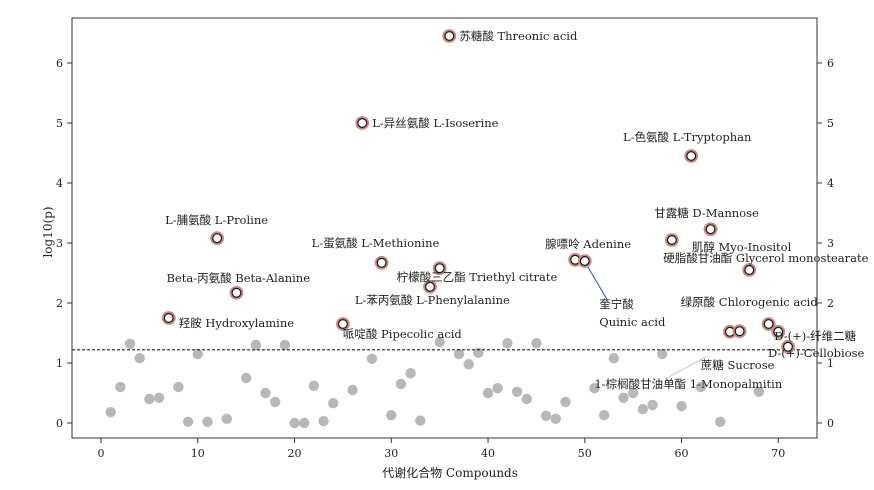 Image resolution: width=874 pixels, height=490 pixels. Describe the element at coordinates (687, 137) in the screenshot. I see `point-label: L-色氨酸 L-Tryptophan` at that location.